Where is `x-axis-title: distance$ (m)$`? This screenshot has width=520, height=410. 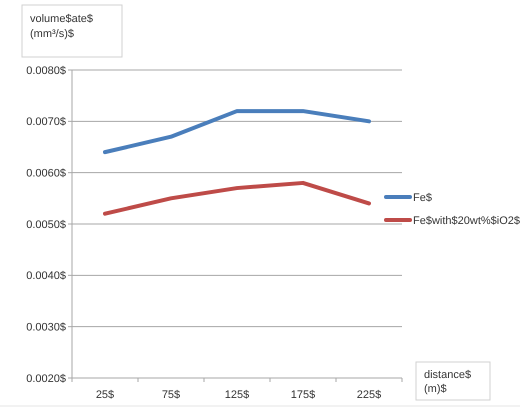
x-axis-title: distance$ (m)$ is located at coordinates (448, 382).